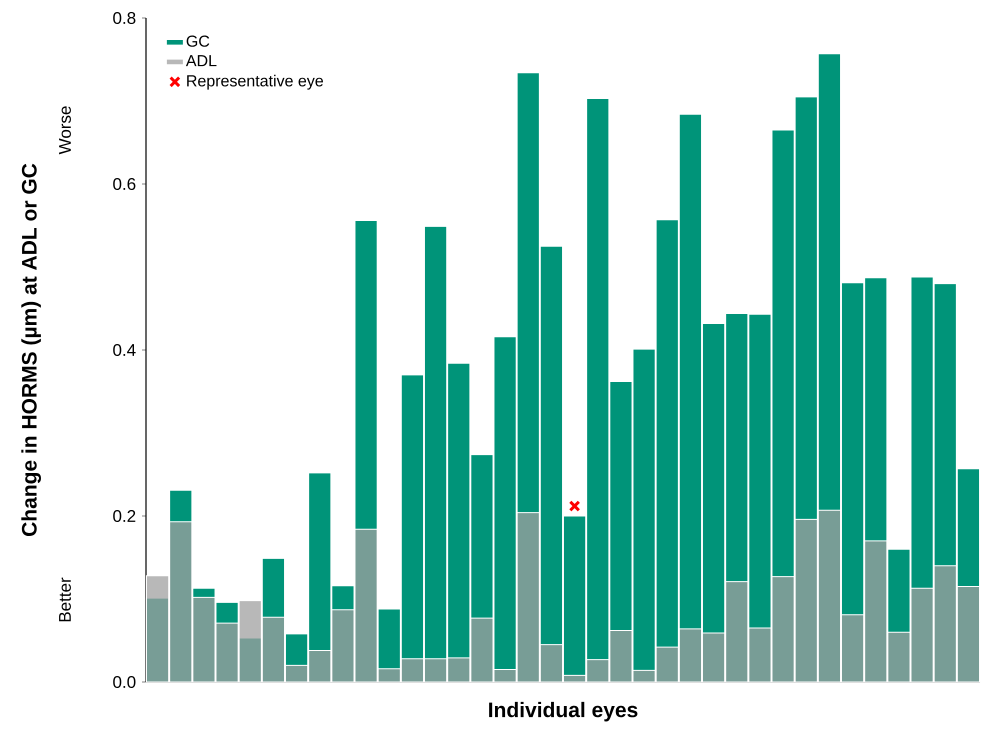 Image resolution: width=987 pixels, height=735 pixels. I want to click on legend-label: ADL, so click(201, 60).